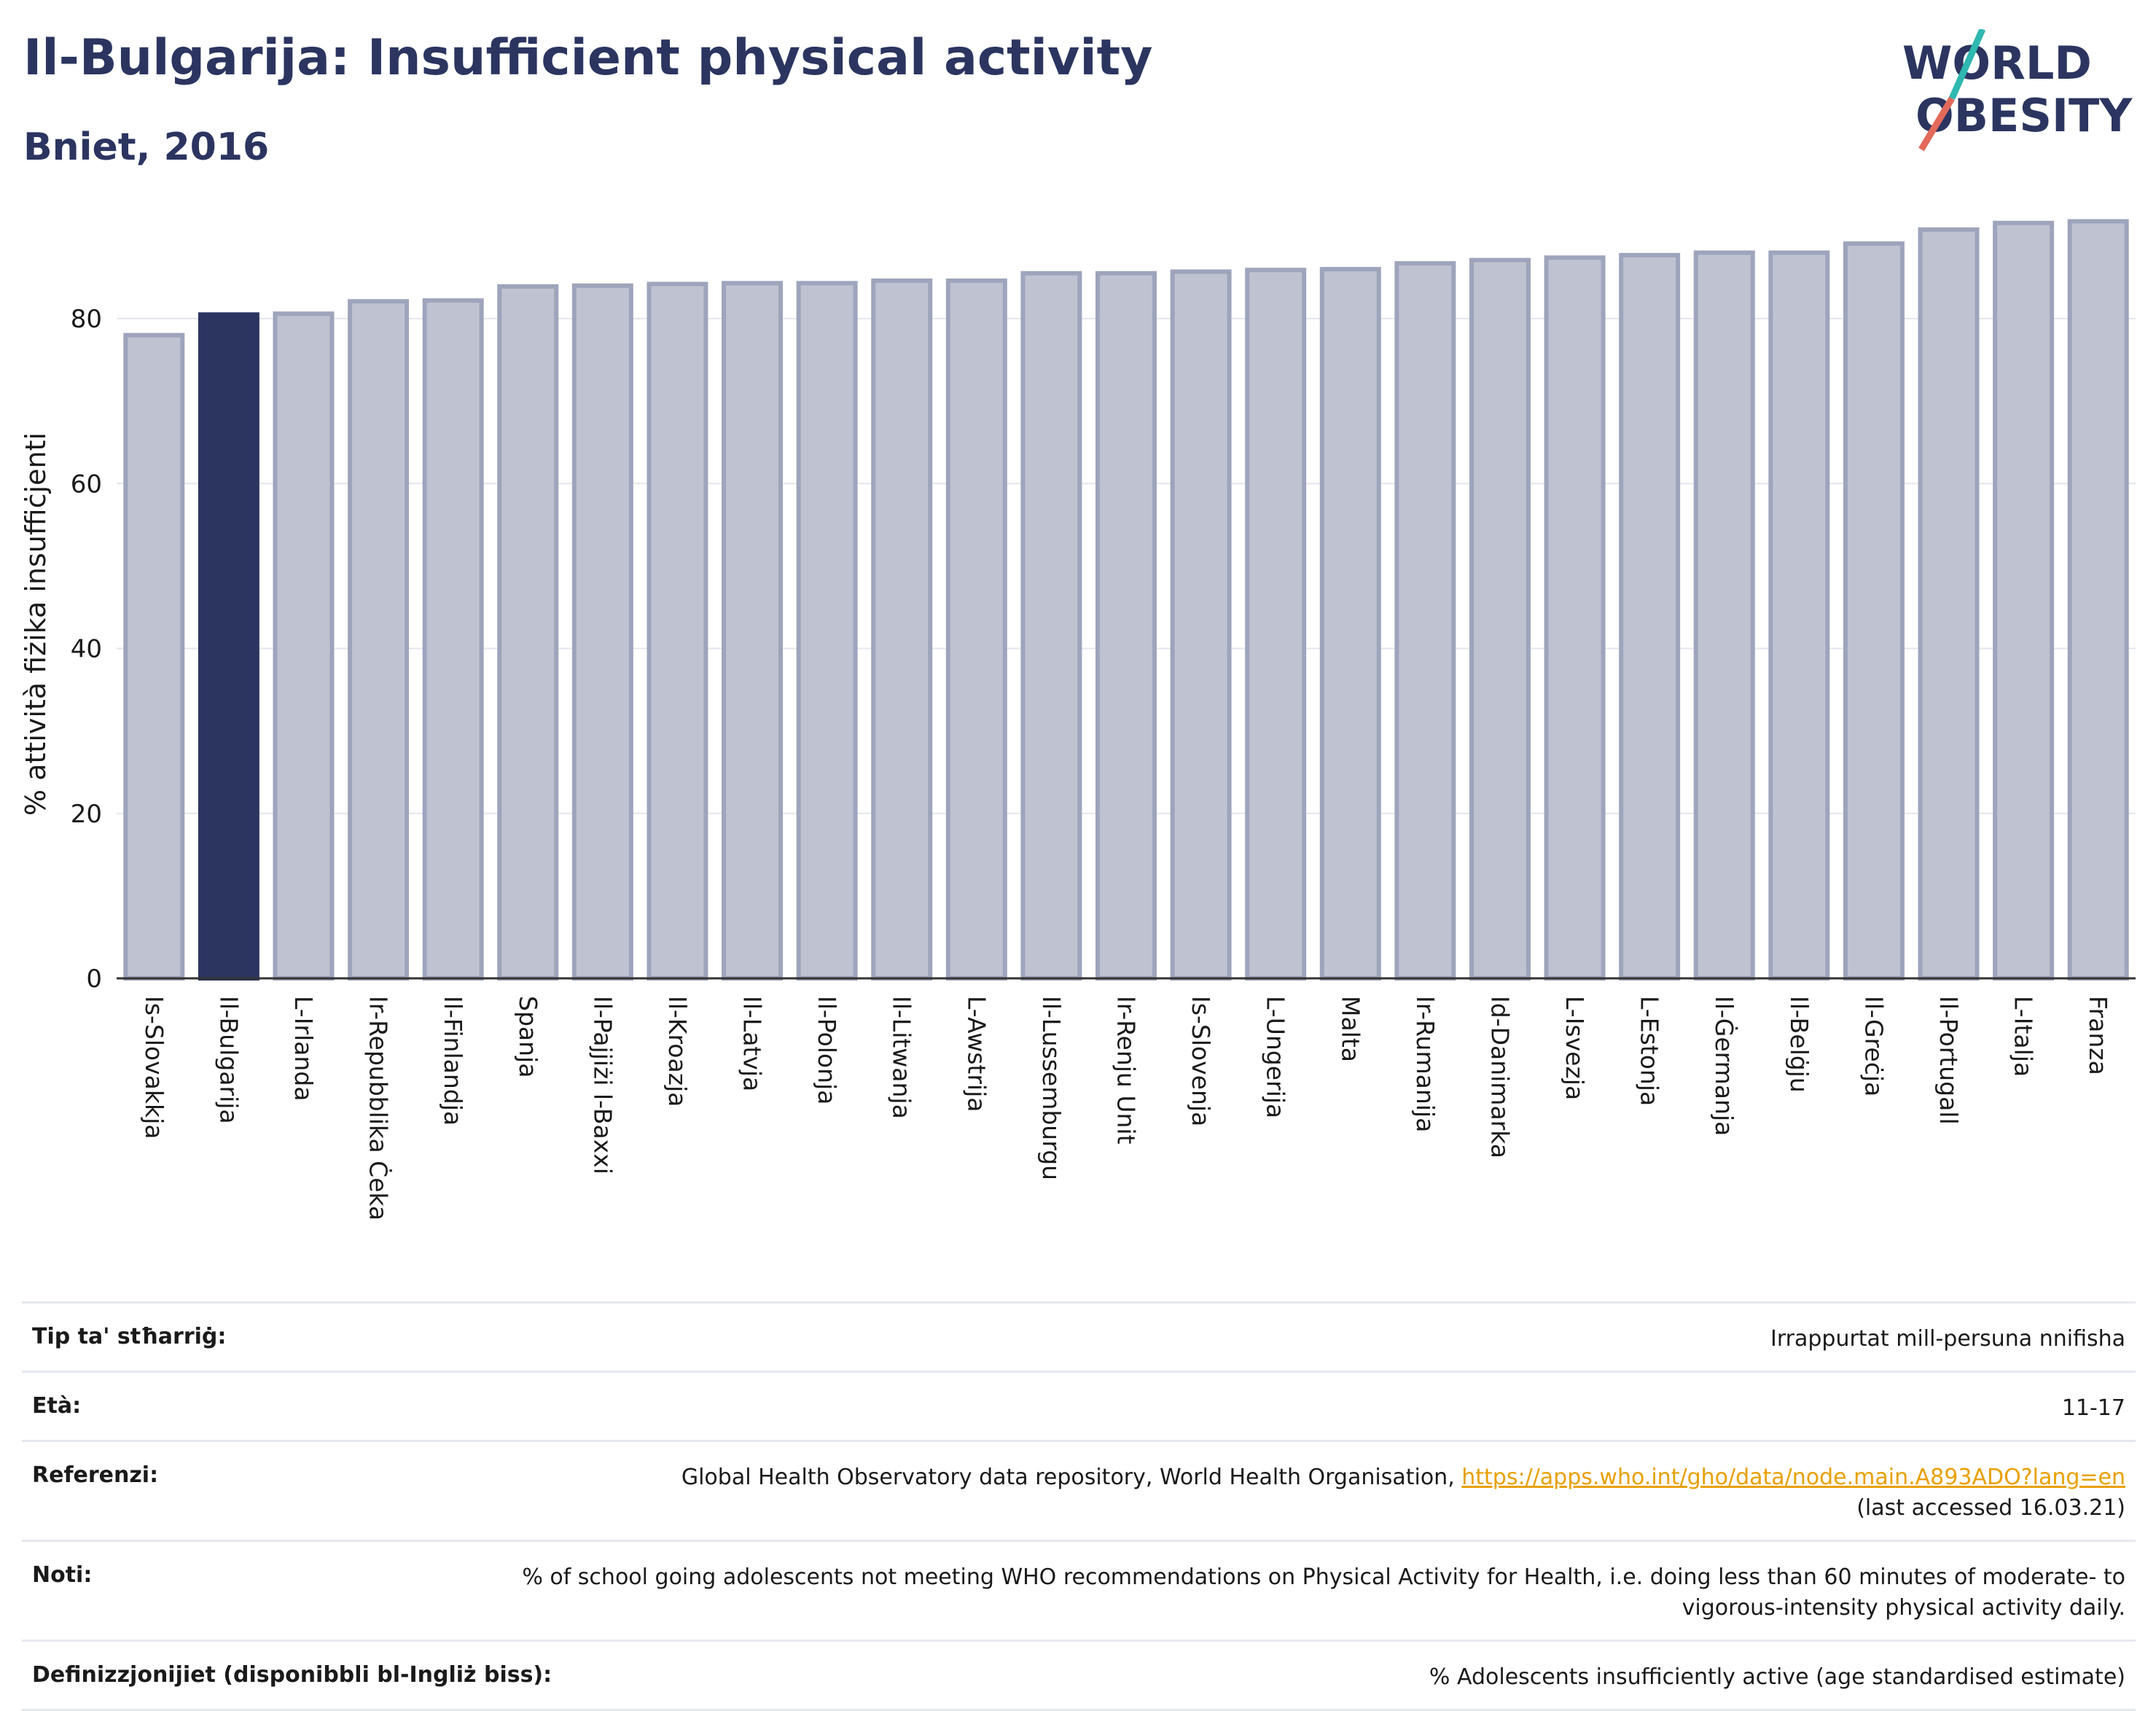  I want to click on y-tick-label: 20, so click(86, 815).